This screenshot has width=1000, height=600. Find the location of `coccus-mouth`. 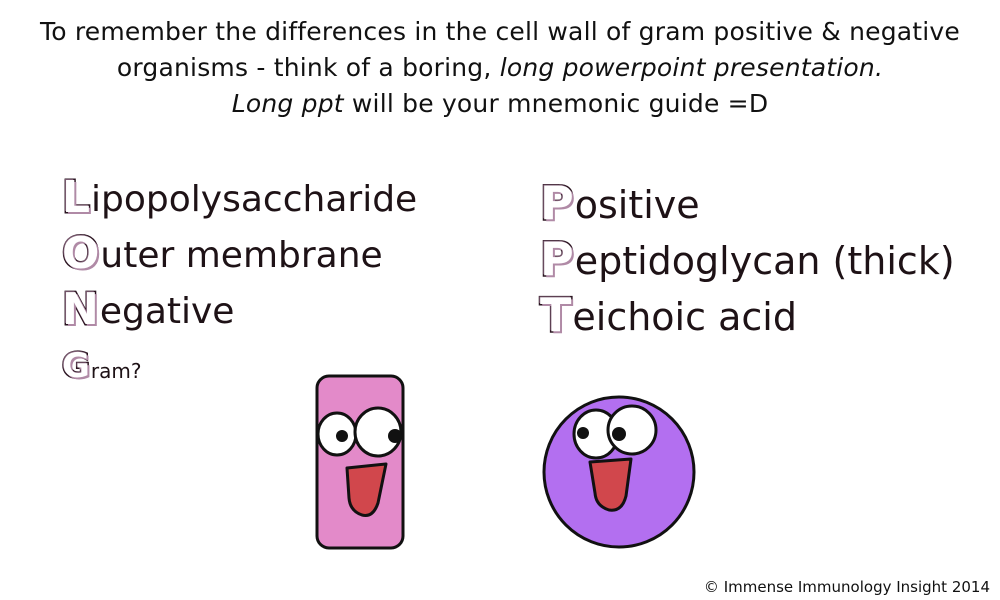

coccus-mouth is located at coordinates (610, 484).